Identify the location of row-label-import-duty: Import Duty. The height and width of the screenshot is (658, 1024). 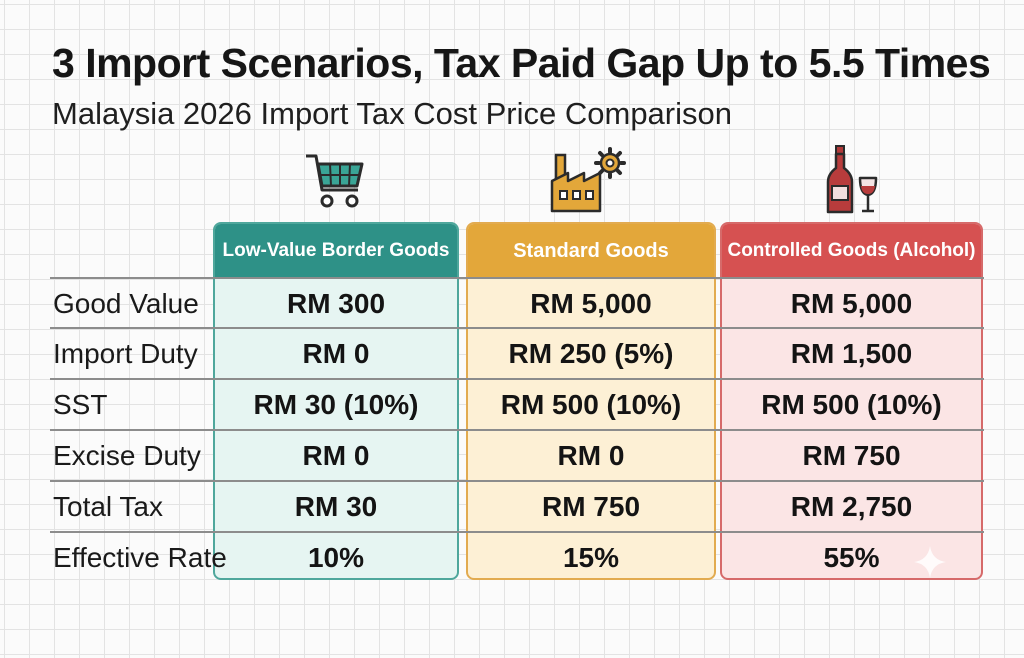
(125, 353).